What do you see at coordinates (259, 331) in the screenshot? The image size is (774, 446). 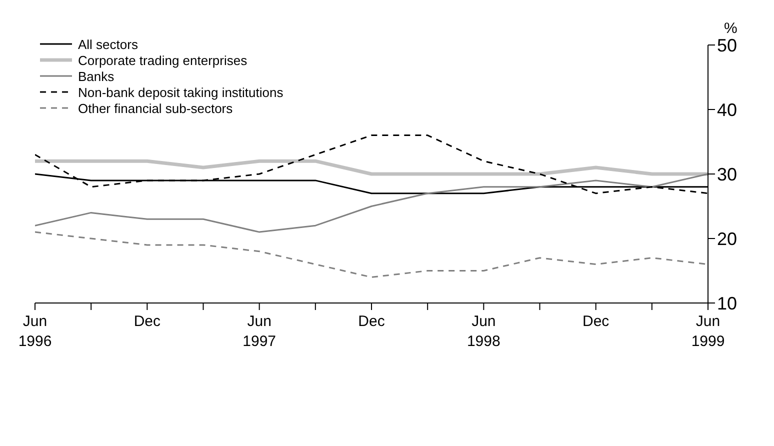 I see `x-tick-label: Jun 1997` at bounding box center [259, 331].